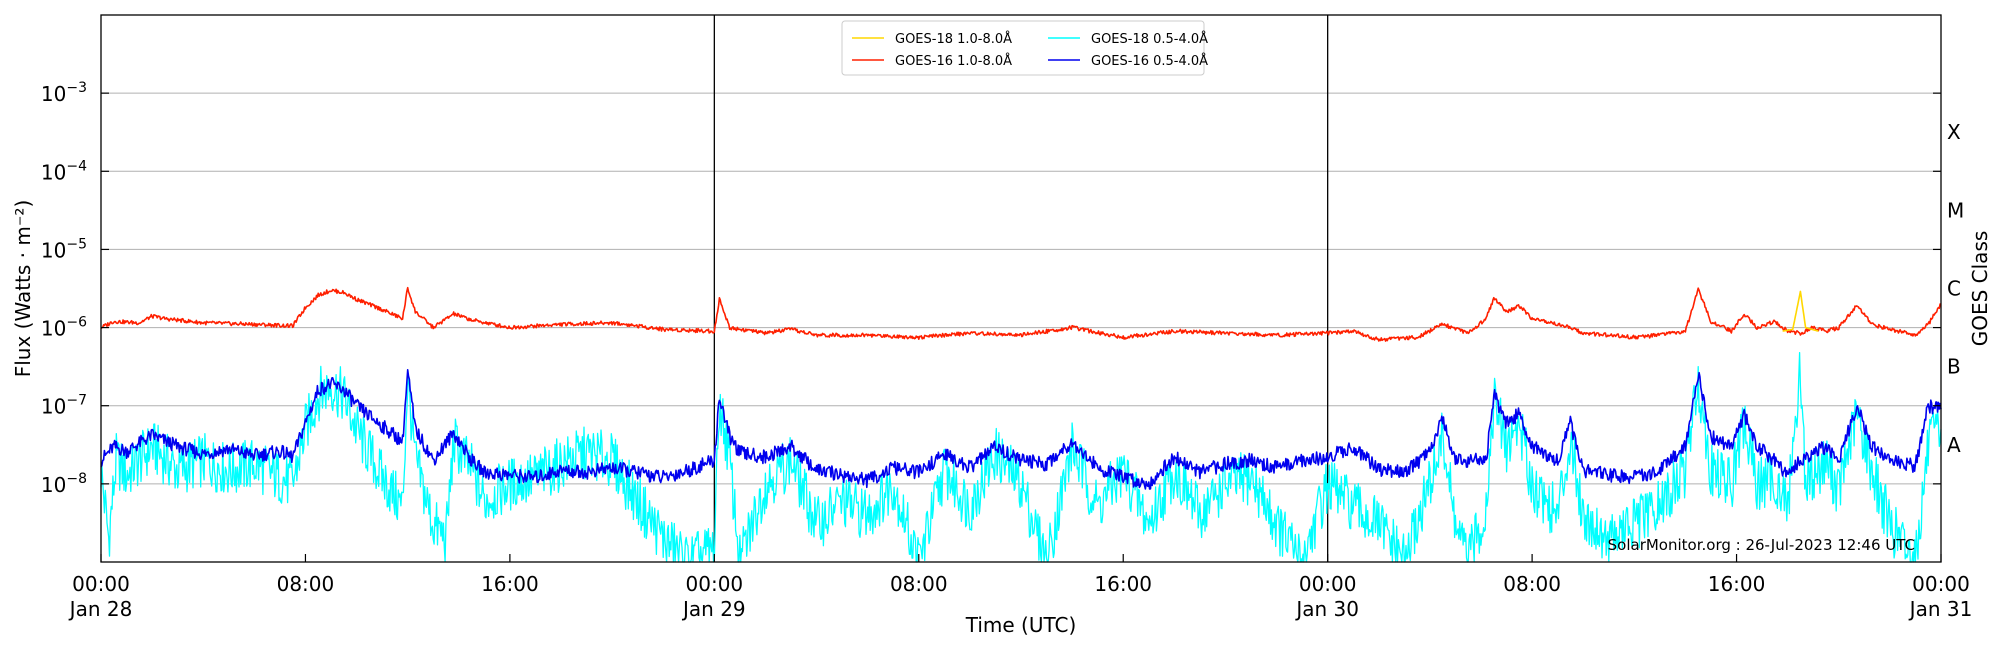  What do you see at coordinates (953, 61) in the screenshot?
I see `legend-label: GOES-16 1.0-8.0Å` at bounding box center [953, 61].